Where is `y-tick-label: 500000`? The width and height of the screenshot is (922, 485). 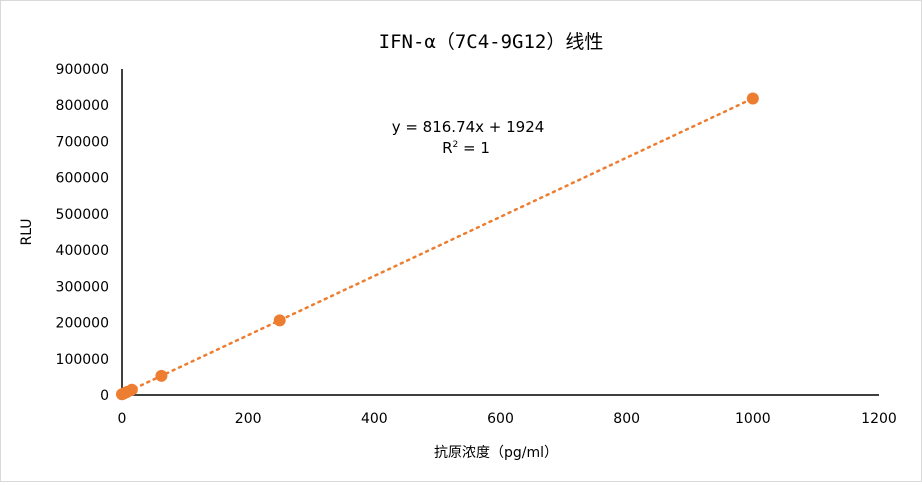 y-tick-label: 500000 is located at coordinates (82, 215).